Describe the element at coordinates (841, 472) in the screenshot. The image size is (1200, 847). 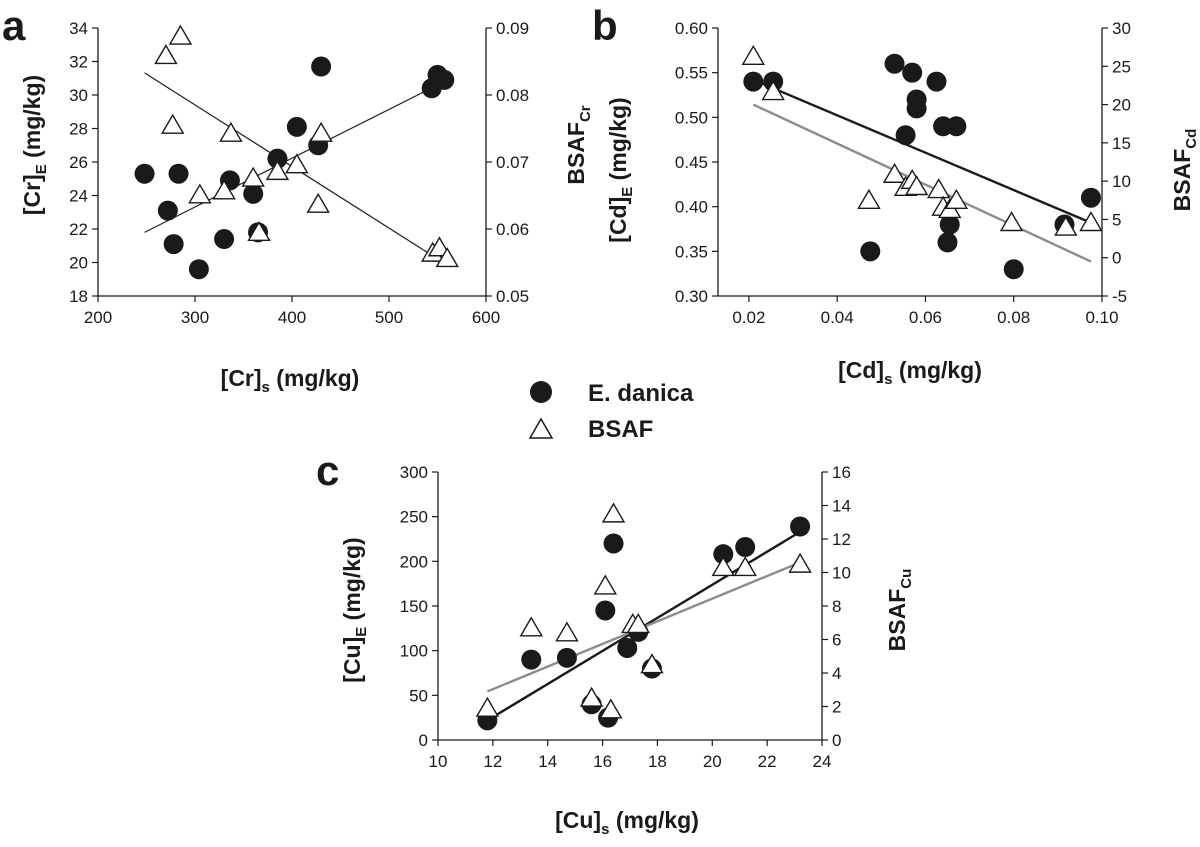
I see `panel-c-y-right-tick-label: 16` at that location.